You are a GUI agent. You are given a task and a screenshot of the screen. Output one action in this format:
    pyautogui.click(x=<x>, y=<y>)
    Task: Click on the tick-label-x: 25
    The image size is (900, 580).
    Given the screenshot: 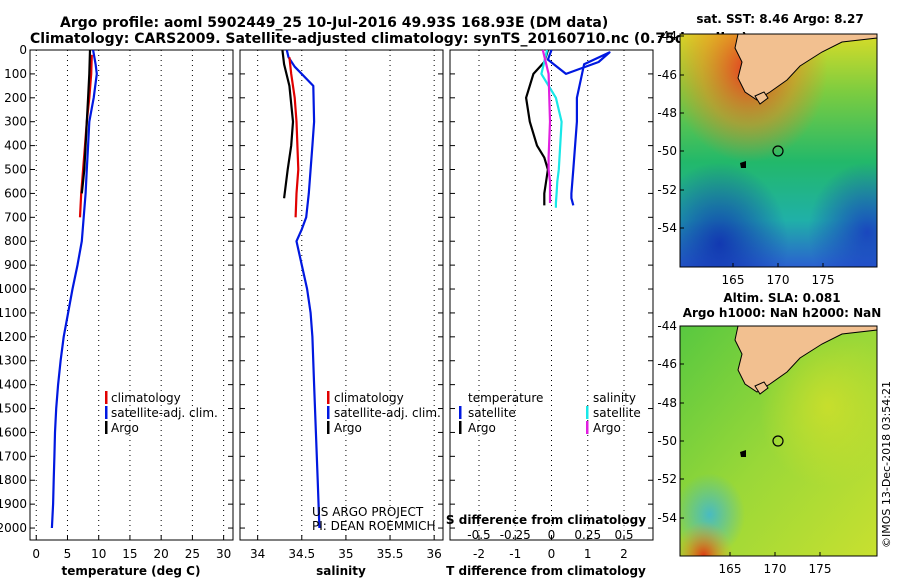 What is the action you would take?
    pyautogui.click(x=192, y=554)
    